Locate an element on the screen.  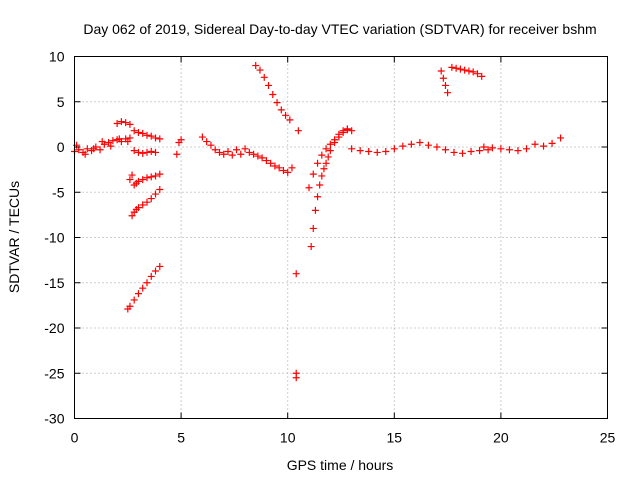
series-arc-2.5h-mid is located at coordinates (145, 152).